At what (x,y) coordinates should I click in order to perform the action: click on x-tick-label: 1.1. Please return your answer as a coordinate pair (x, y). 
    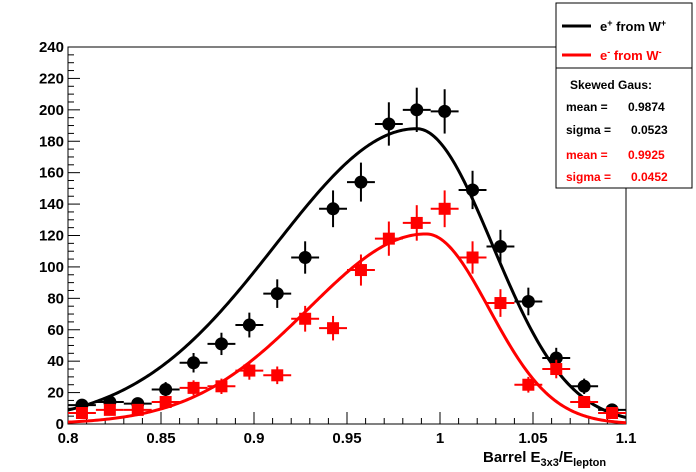
    Looking at the image, I should click on (626, 438).